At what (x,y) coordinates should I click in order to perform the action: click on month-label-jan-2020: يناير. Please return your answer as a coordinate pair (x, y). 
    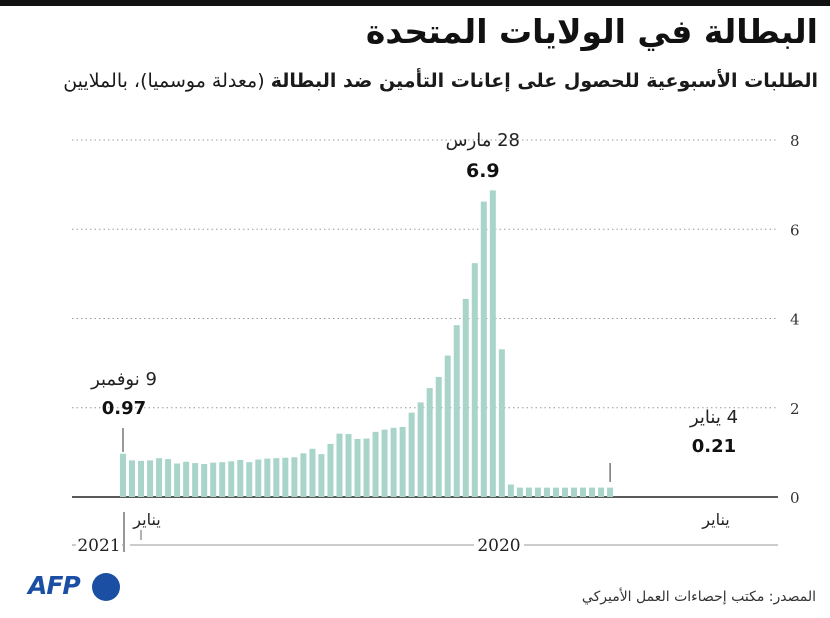
    Looking at the image, I should click on (715, 520).